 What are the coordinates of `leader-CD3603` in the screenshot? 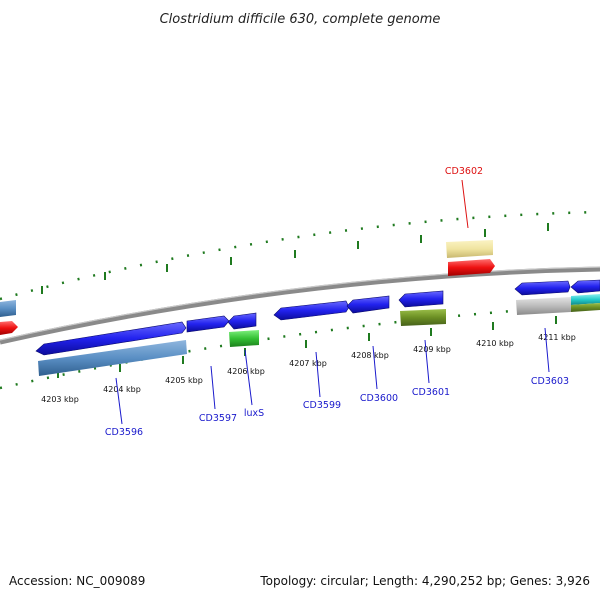 It's located at (547, 350).